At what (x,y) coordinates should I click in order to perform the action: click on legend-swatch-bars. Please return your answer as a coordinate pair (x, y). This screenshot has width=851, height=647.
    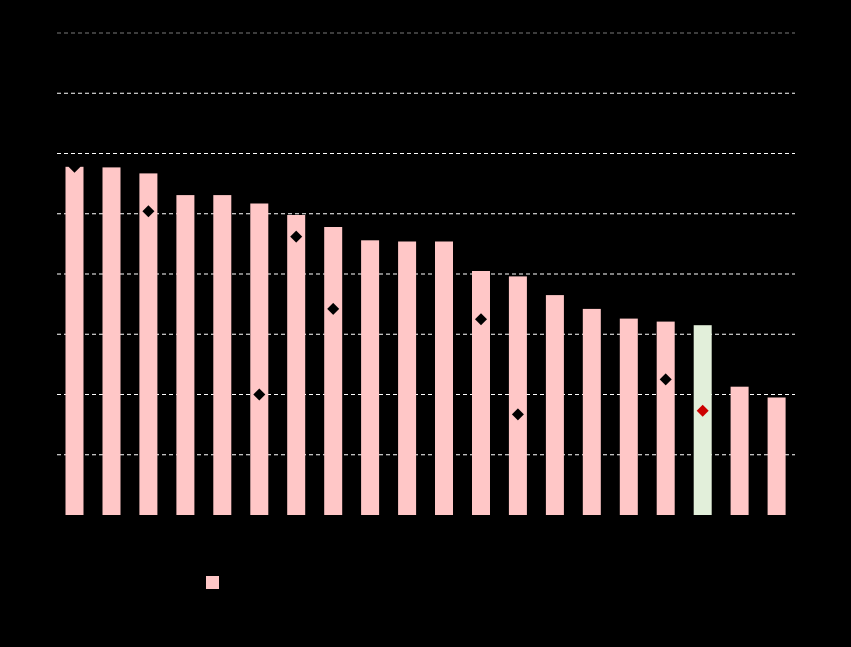
    Looking at the image, I should click on (212, 582).